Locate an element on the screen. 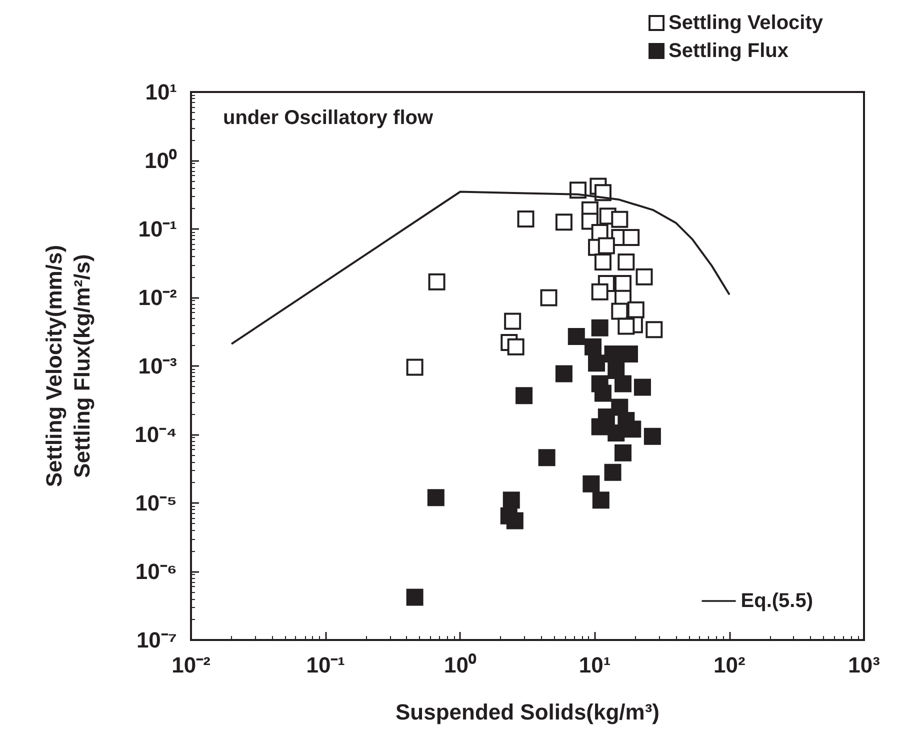  x-tick-label: 10⁻² is located at coordinates (191, 665).